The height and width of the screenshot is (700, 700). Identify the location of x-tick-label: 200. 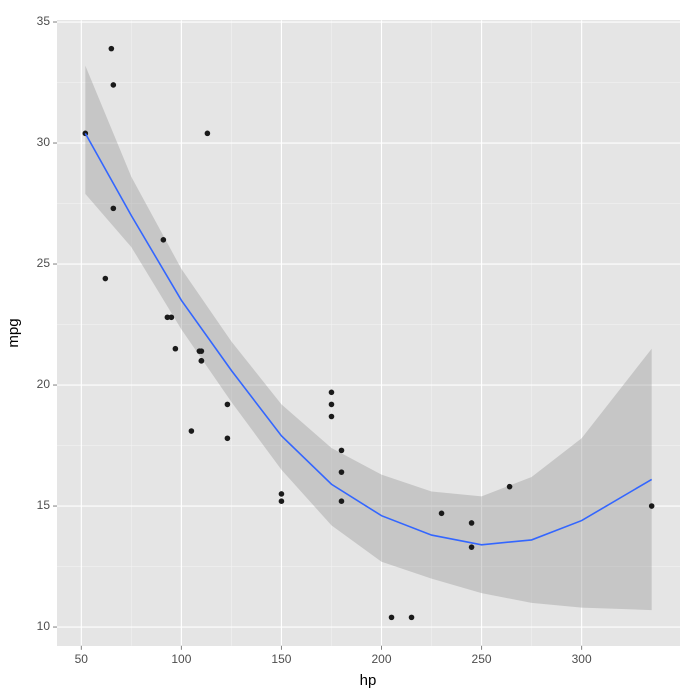
(381, 659).